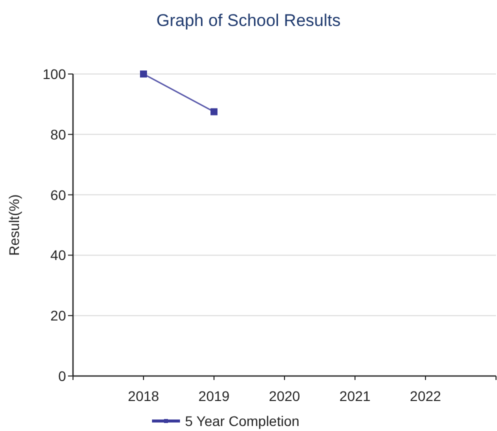 This screenshot has width=497, height=431. What do you see at coordinates (214, 396) in the screenshot?
I see `x-tick-label: 2019` at bounding box center [214, 396].